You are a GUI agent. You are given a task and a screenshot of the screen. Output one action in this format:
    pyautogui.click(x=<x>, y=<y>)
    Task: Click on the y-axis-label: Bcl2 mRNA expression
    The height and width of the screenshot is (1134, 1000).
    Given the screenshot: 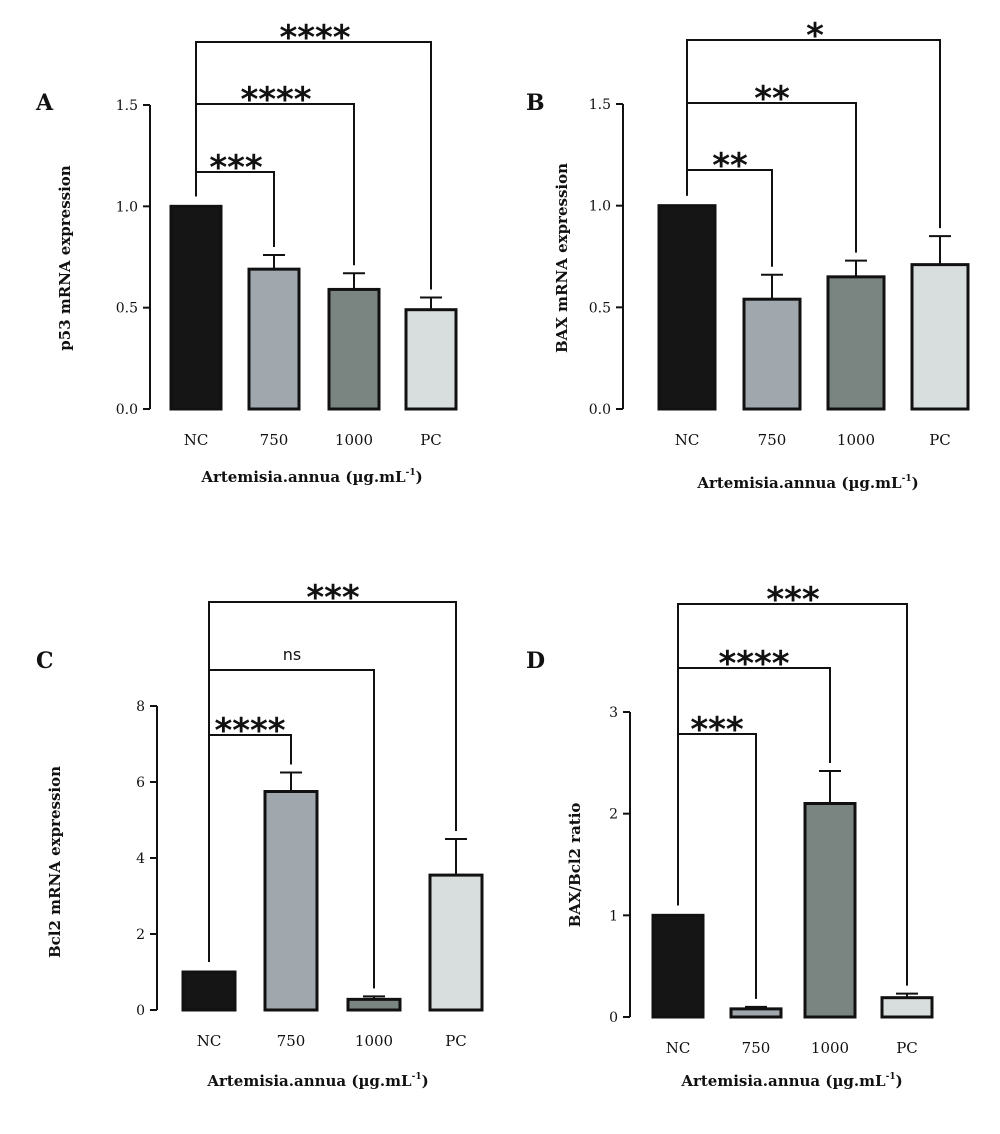 What is the action you would take?
    pyautogui.click(x=55, y=862)
    